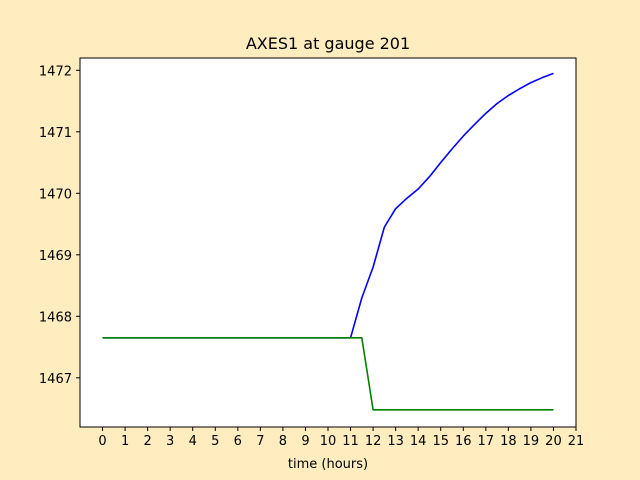  Describe the element at coordinates (283, 441) in the screenshot. I see `x-tick-label: 8` at that location.